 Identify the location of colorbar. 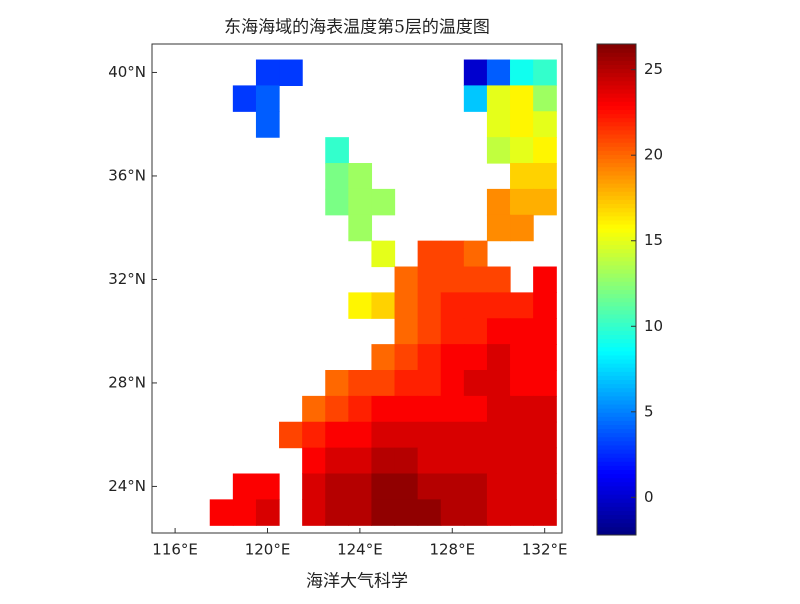
(616, 290).